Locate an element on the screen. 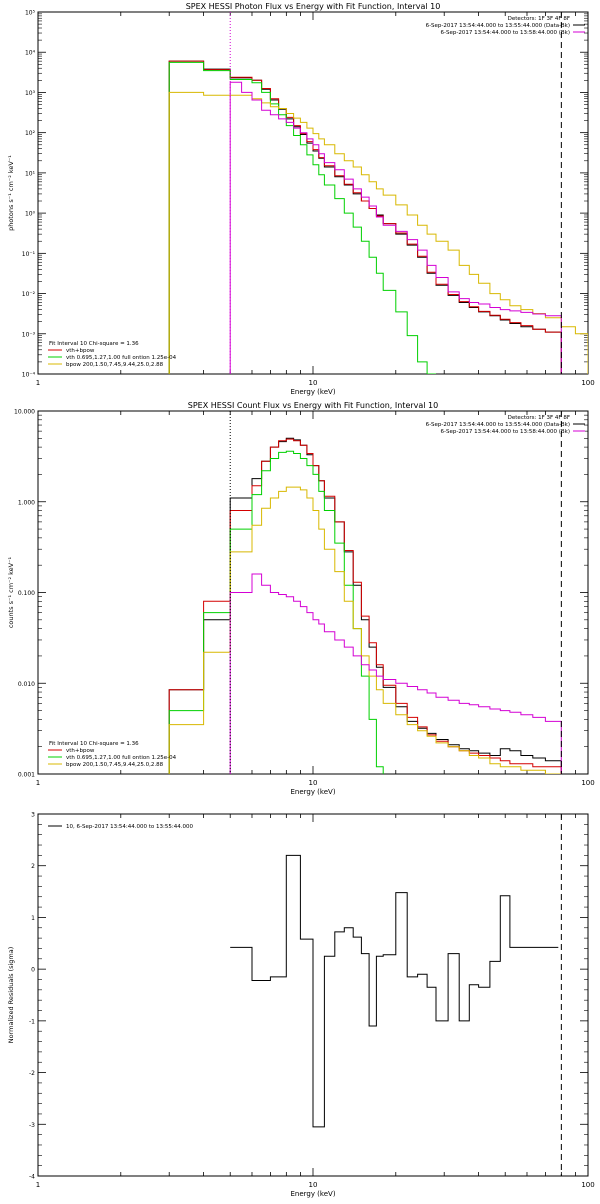 Image resolution: width=600 pixels, height=1204 pixels. y-tick-label: 0 is located at coordinates (33, 970).